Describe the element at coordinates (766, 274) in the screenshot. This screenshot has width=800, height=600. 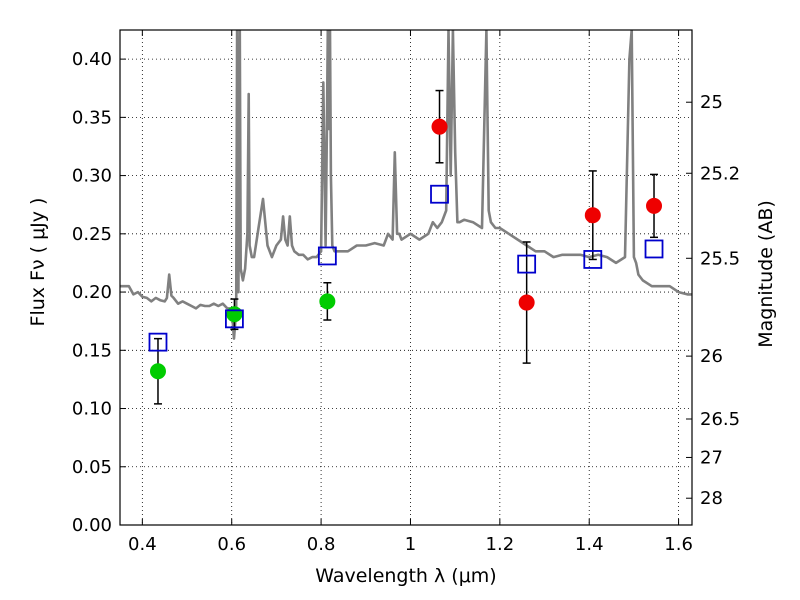
I see `right-axis-label: Magnitude (AB)` at that location.